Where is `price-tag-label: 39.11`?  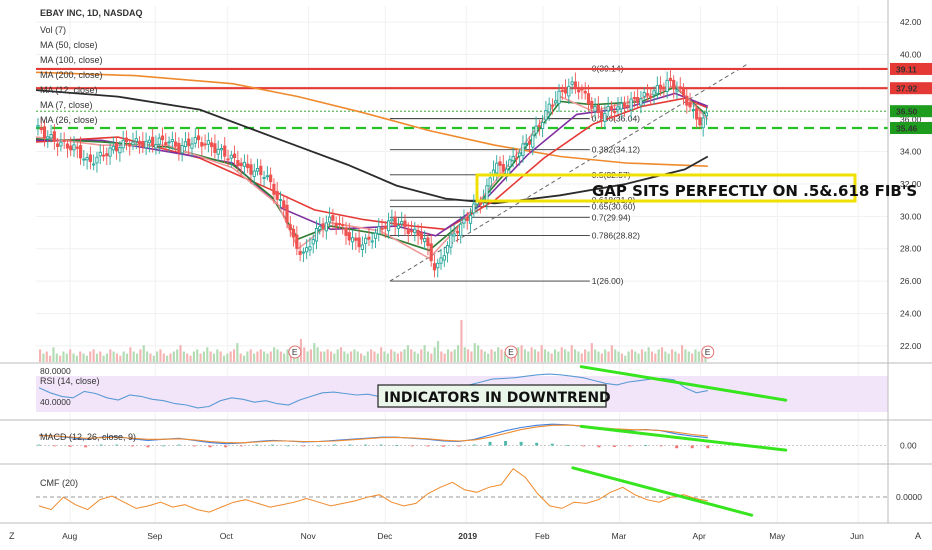
price-tag-label: 39.11 is located at coordinates (906, 69).